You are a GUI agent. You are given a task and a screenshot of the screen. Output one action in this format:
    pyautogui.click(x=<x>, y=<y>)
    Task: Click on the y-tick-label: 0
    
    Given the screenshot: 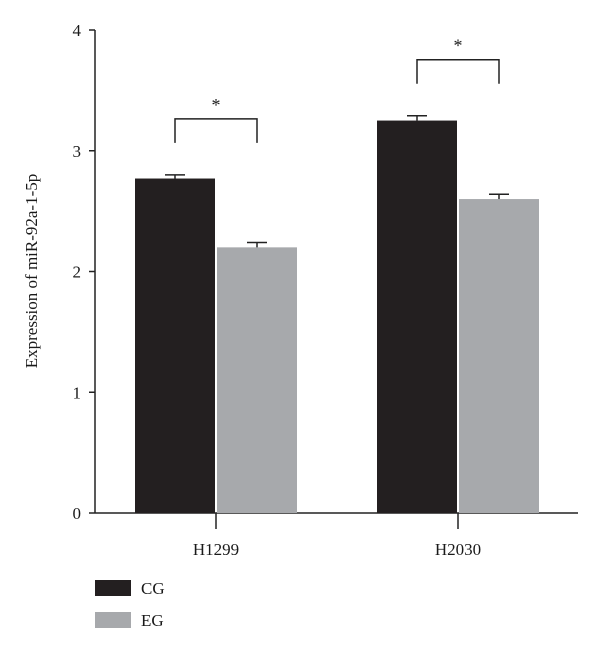 What is the action you would take?
    pyautogui.click(x=77, y=513)
    